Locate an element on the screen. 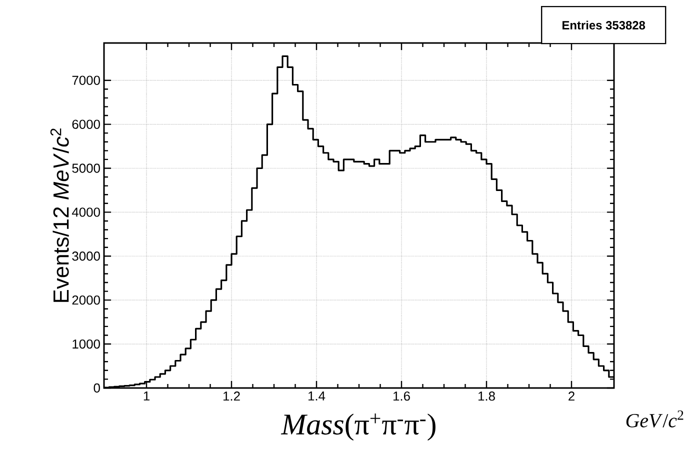 This screenshot has height=467, width=690. text: Entries 353828 is located at coordinates (604, 25).